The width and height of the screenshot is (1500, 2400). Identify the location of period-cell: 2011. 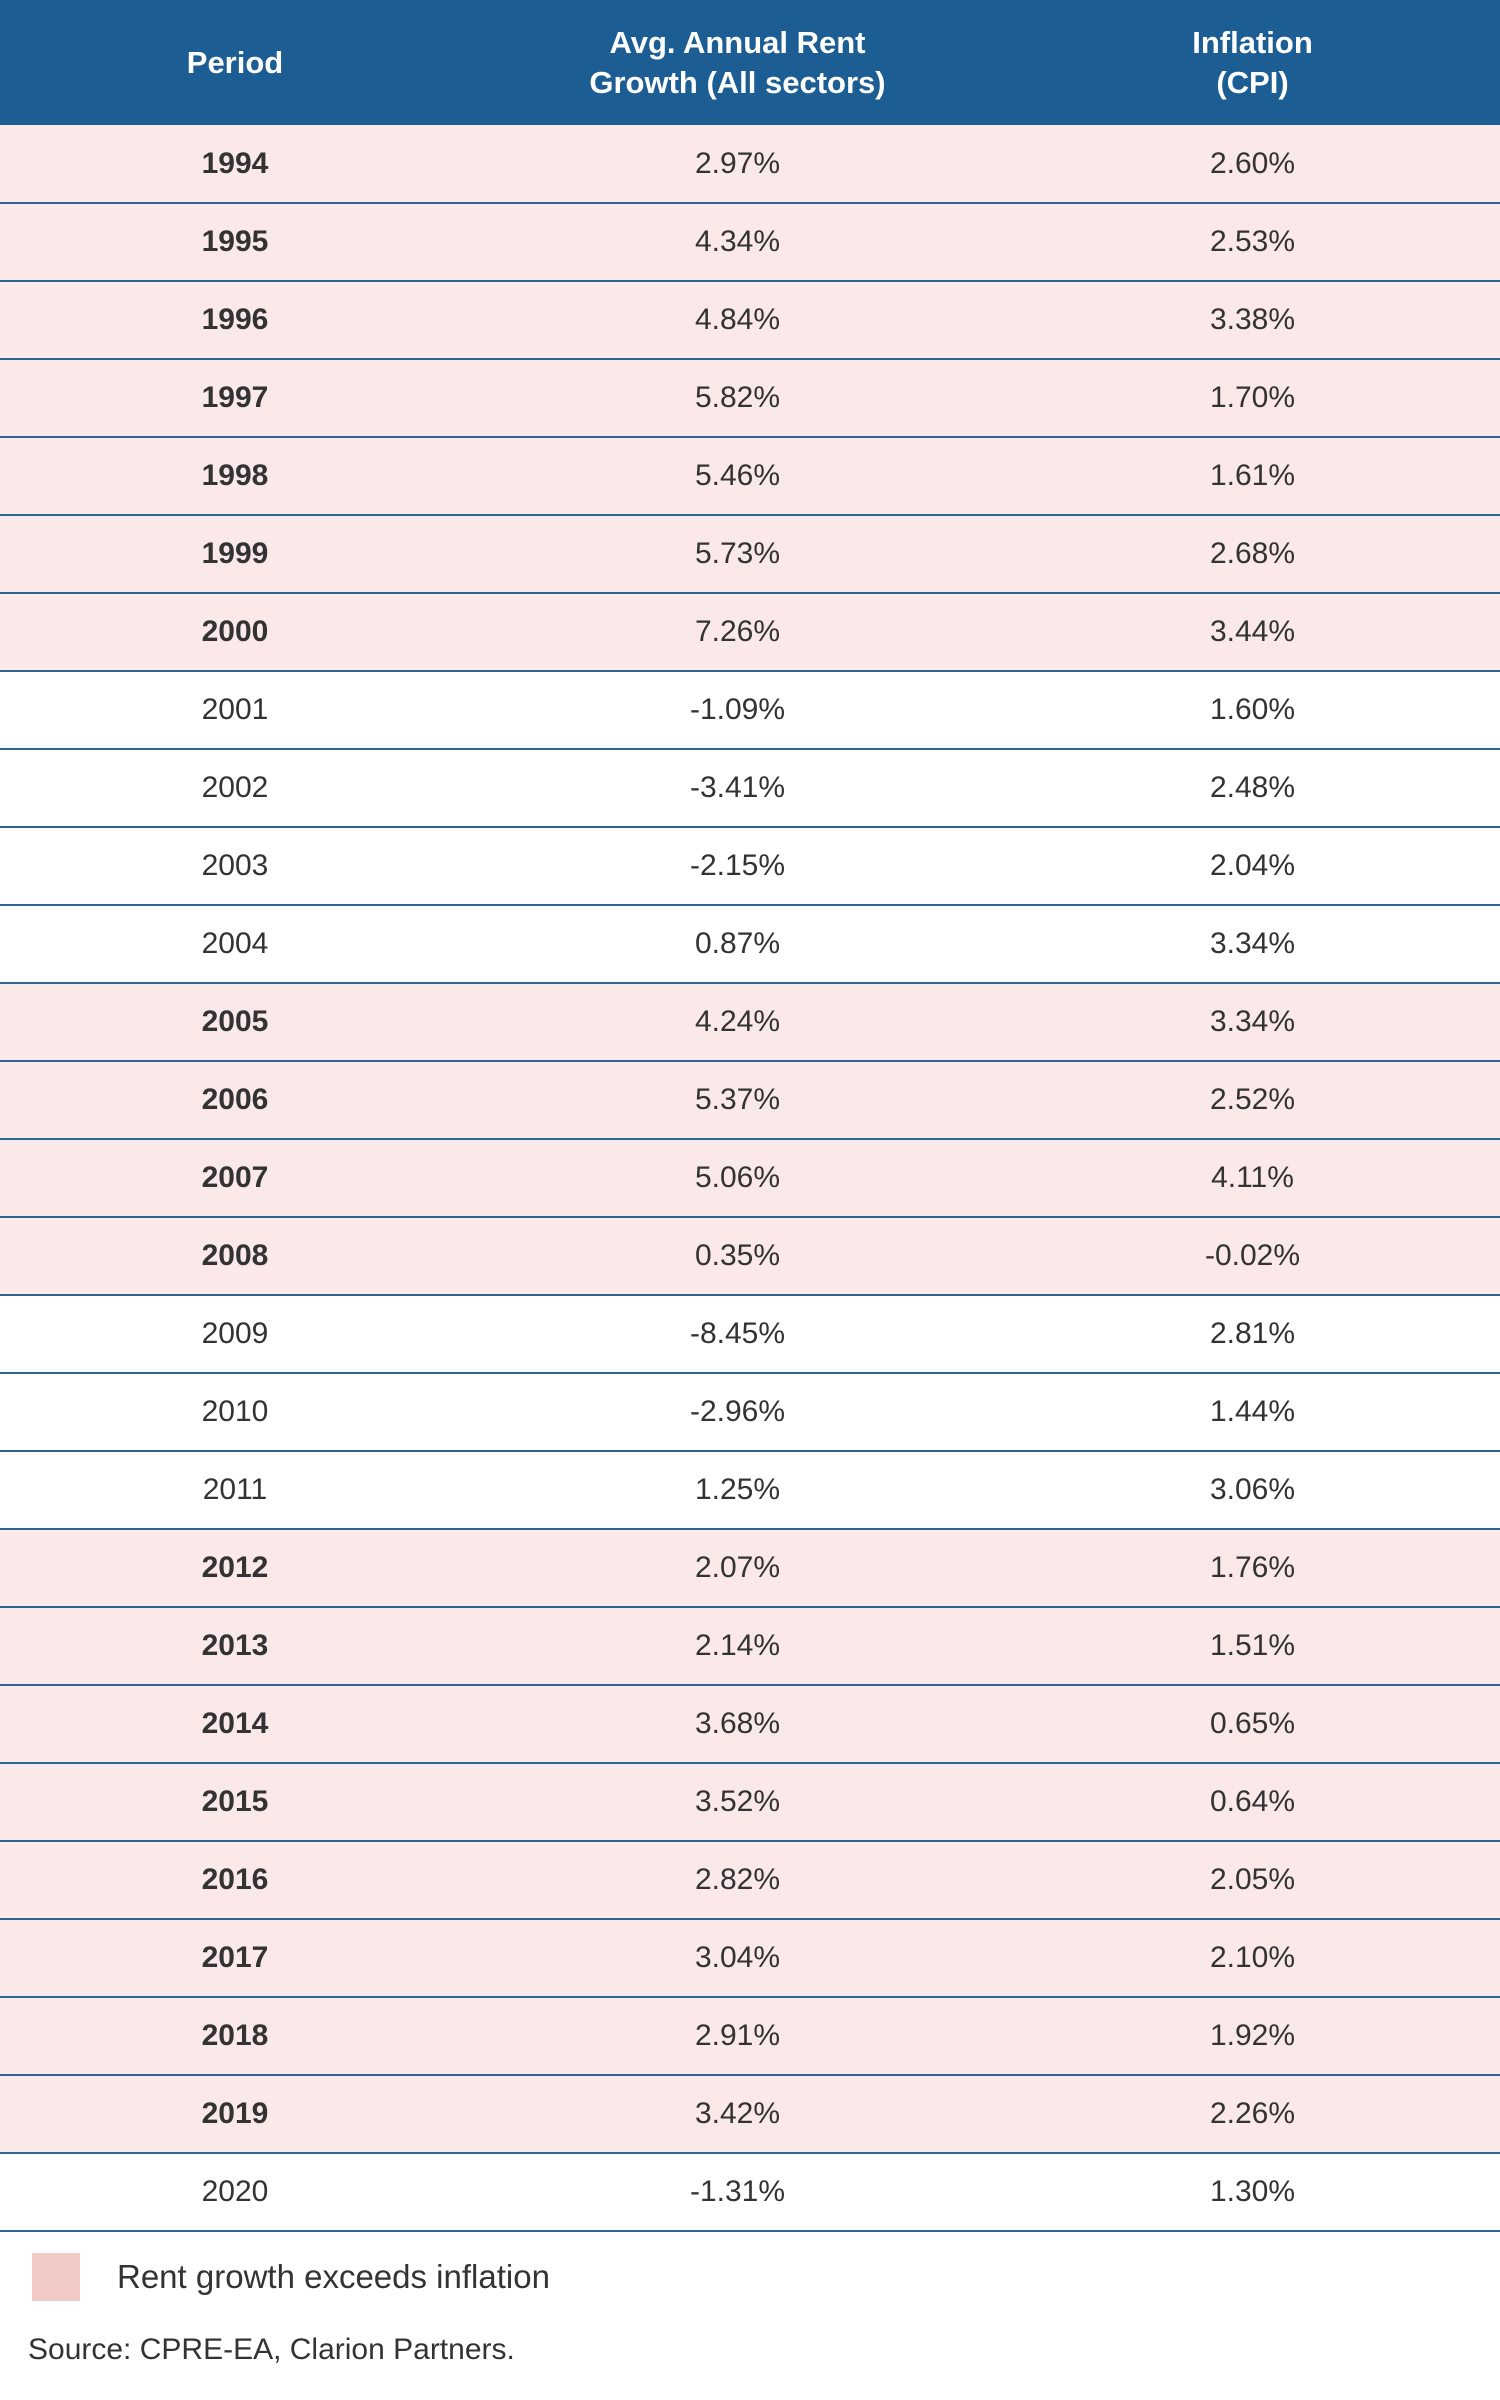
(235, 1489).